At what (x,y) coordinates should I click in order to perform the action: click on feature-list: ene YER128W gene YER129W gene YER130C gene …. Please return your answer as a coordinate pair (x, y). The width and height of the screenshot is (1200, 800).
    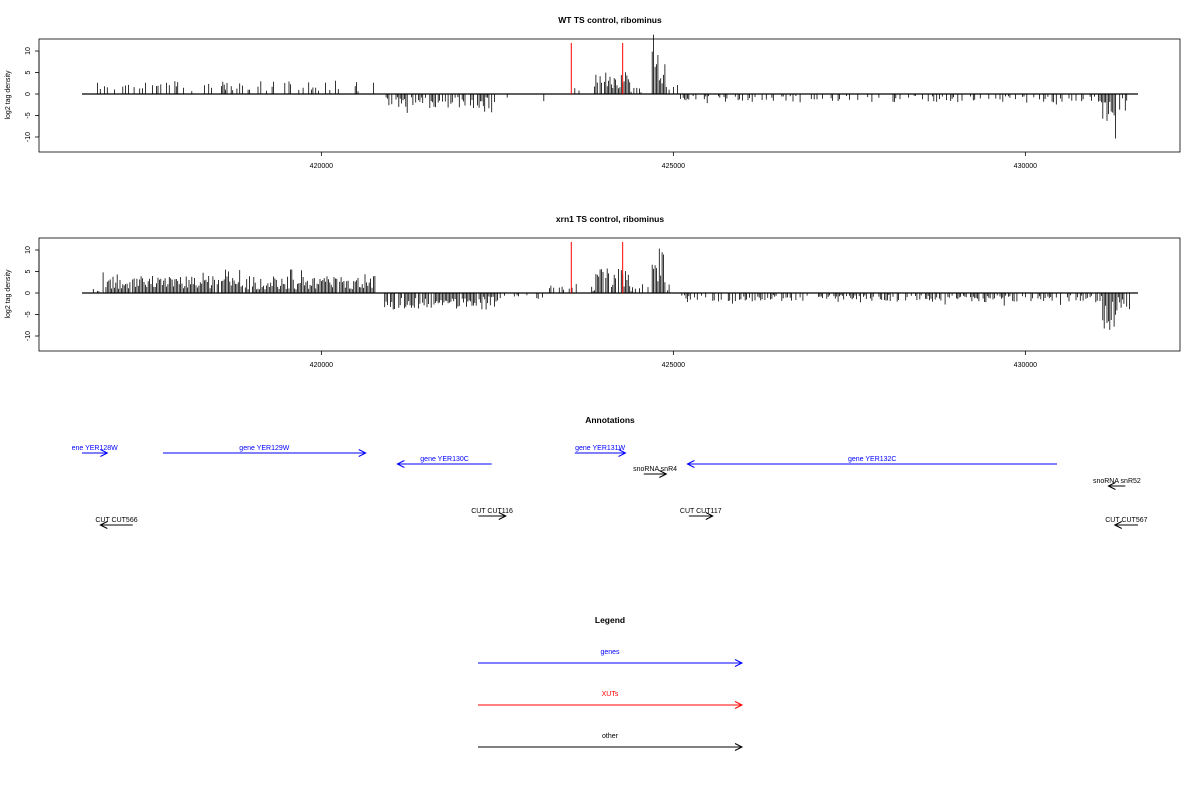
    Looking at the image, I should click on (610, 487).